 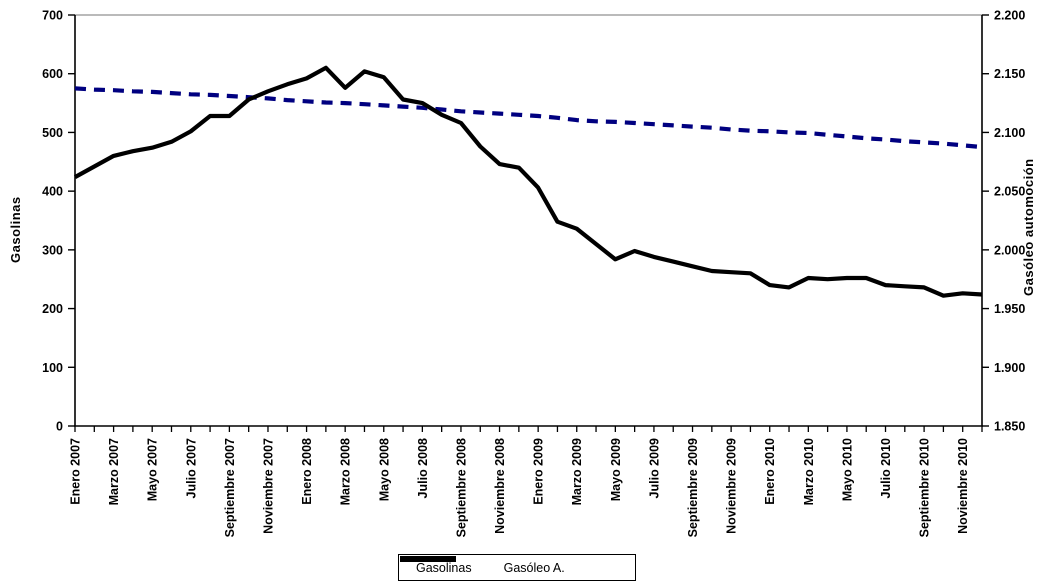 What do you see at coordinates (539, 471) in the screenshot?
I see `x-axis-tick-label: Enero 2009` at bounding box center [539, 471].